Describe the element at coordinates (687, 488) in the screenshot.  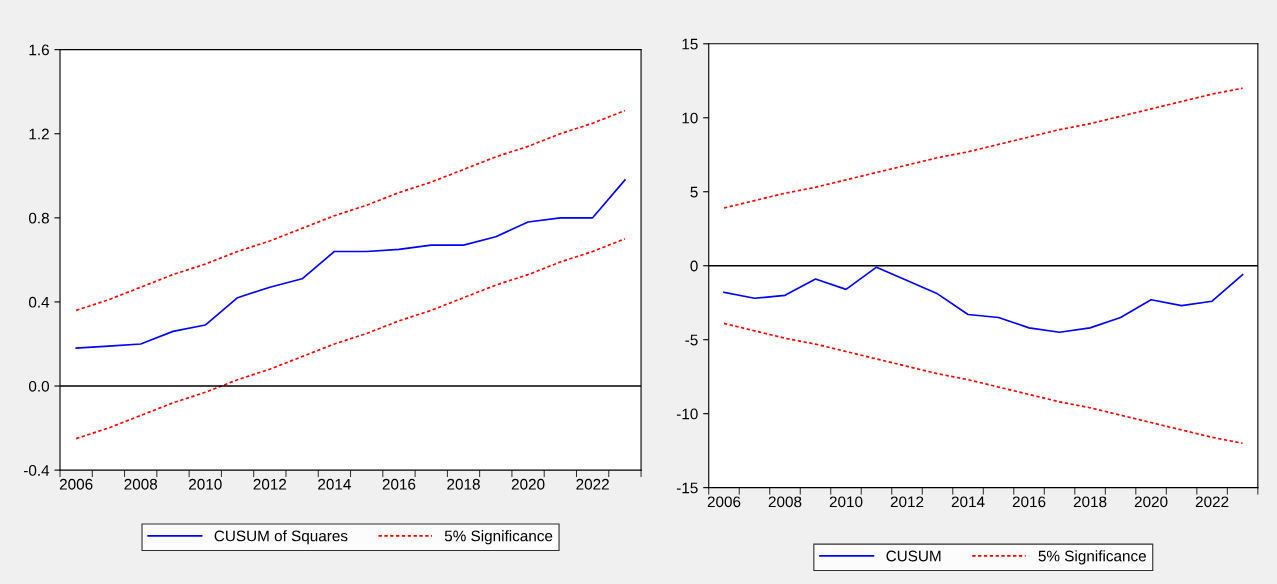
I see `y-tick-label: -15` at that location.